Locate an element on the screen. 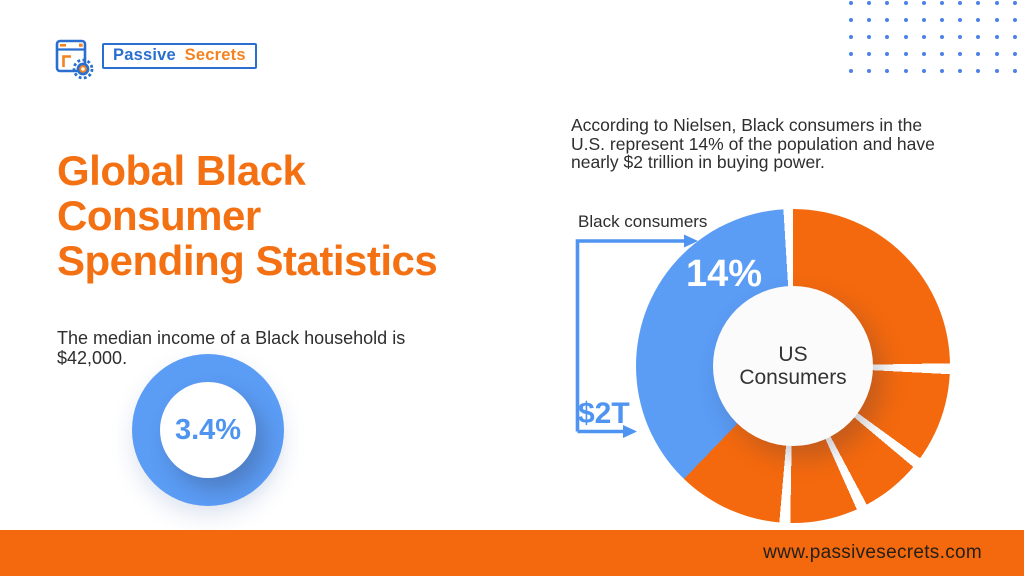 This screenshot has width=1024, height=576. pie-center-line-1: US is located at coordinates (793, 354).